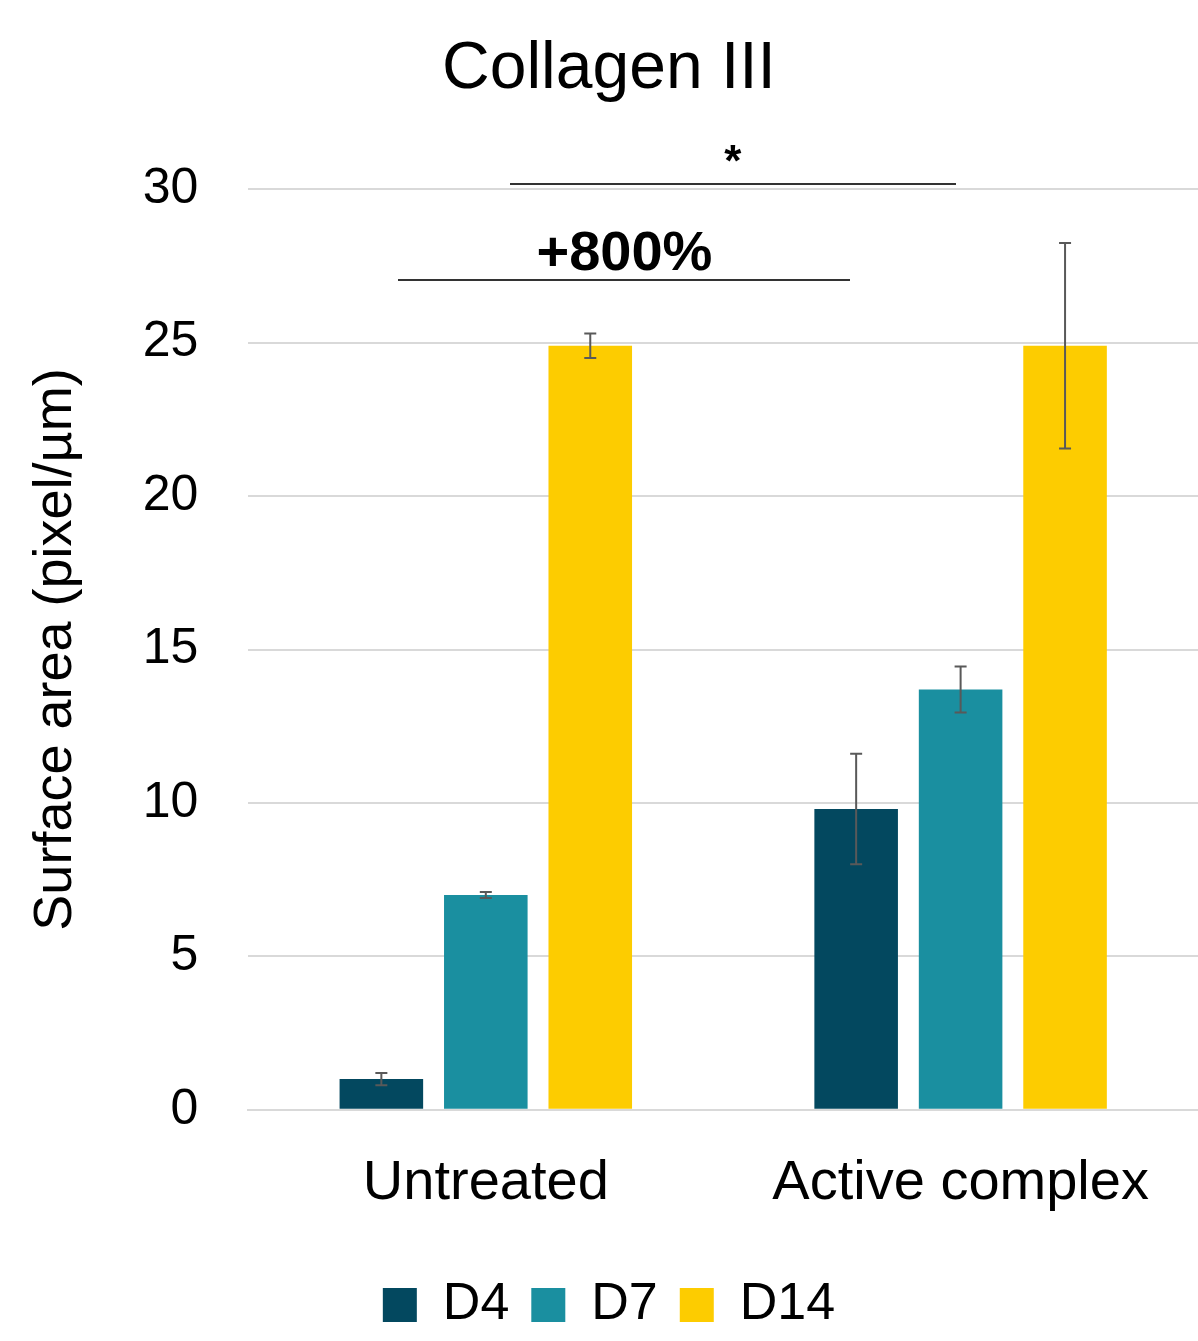  I want to click on y-tick-label: 25, so click(170, 339).